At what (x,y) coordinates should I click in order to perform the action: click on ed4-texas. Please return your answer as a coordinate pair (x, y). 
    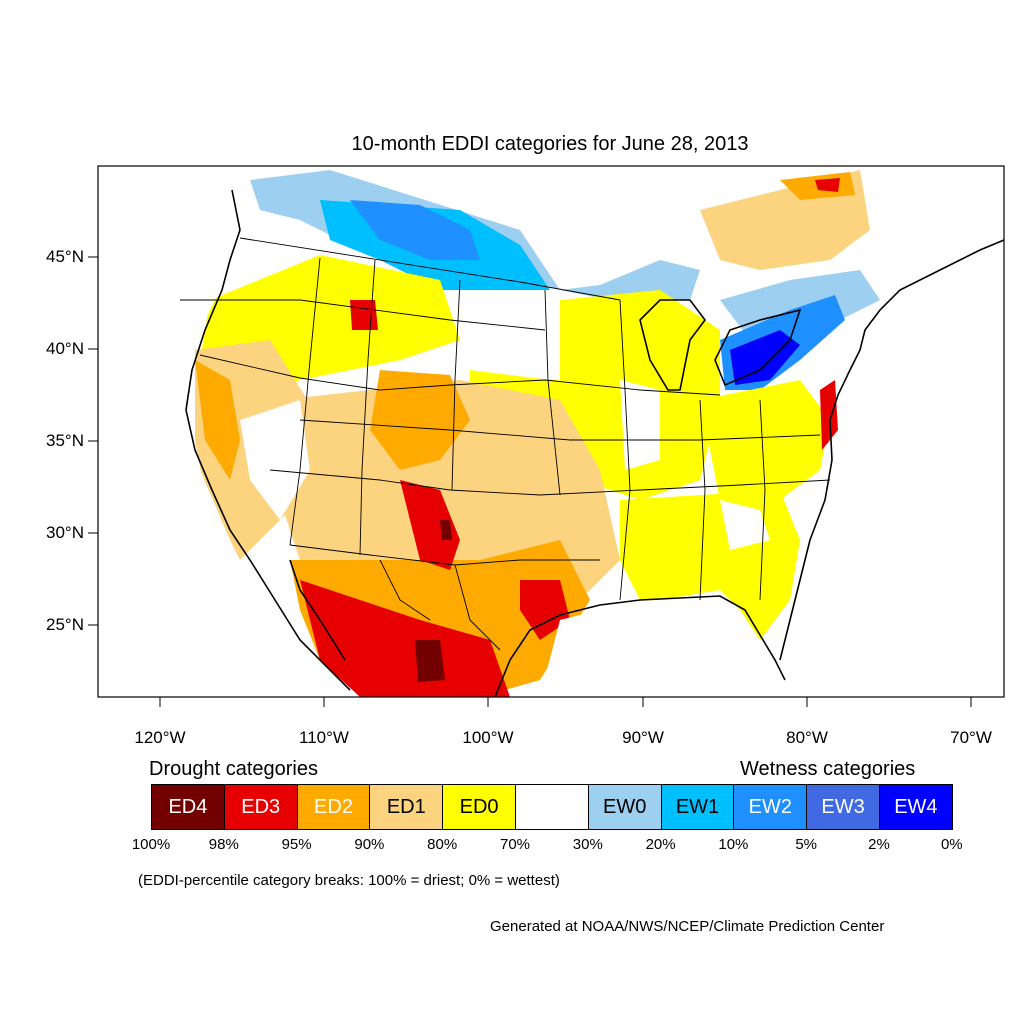
    Looking at the image, I should click on (446, 530).